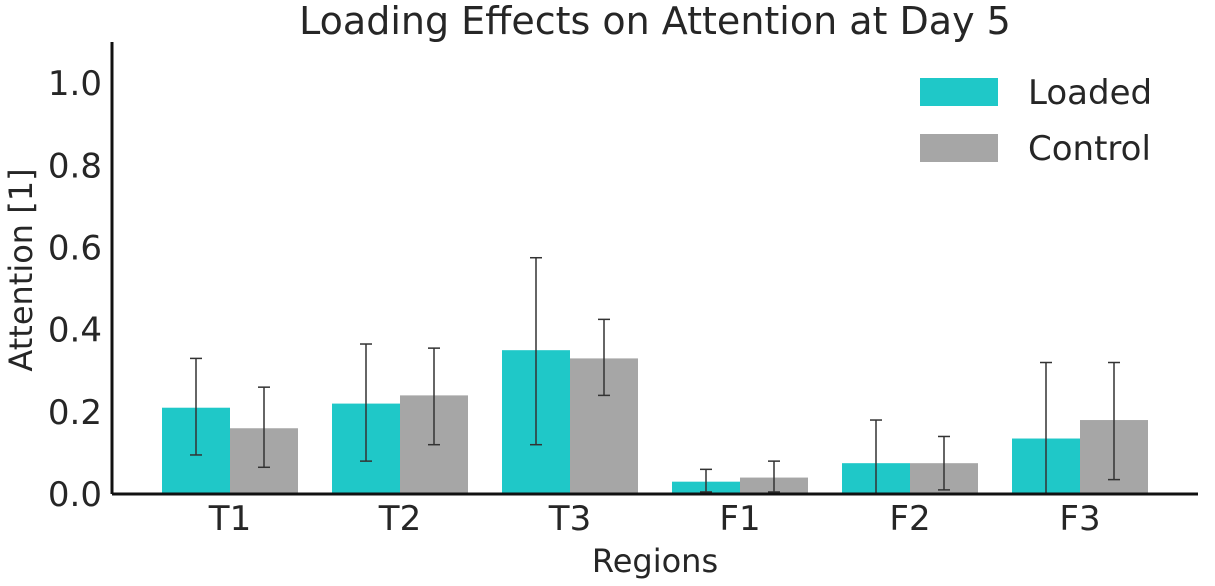  I want to click on legend-label-control: Control, so click(1089, 149).